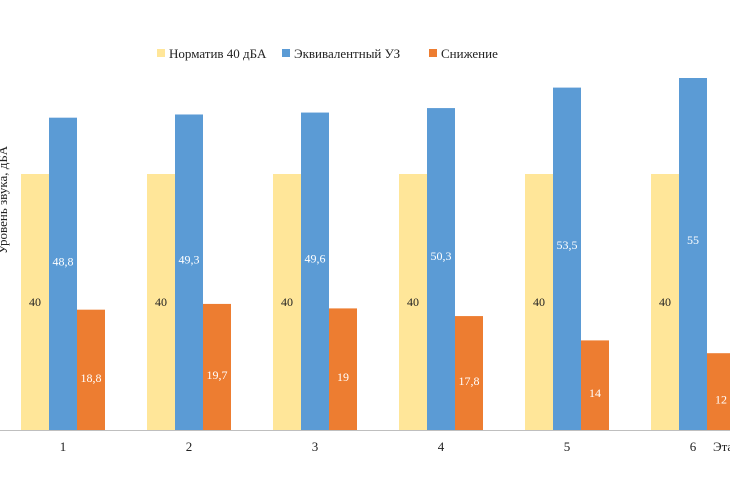 The width and height of the screenshot is (730, 486). Describe the element at coordinates (218, 53) in the screenshot. I see `legend-label-1: Норматив 40 дБА` at that location.